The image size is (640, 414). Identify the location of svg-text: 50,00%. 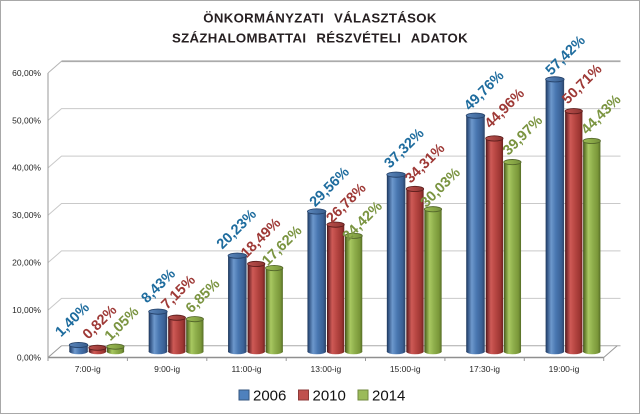
(26, 120).